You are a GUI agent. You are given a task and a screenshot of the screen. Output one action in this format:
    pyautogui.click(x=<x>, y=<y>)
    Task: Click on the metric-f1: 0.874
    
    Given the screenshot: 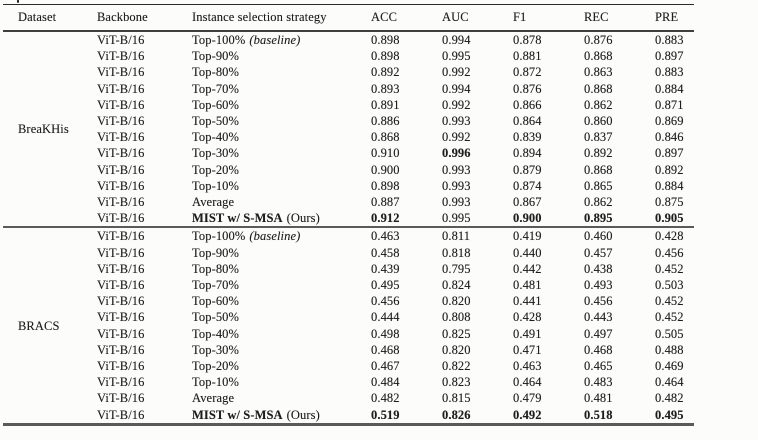 What is the action you would take?
    pyautogui.click(x=527, y=185)
    